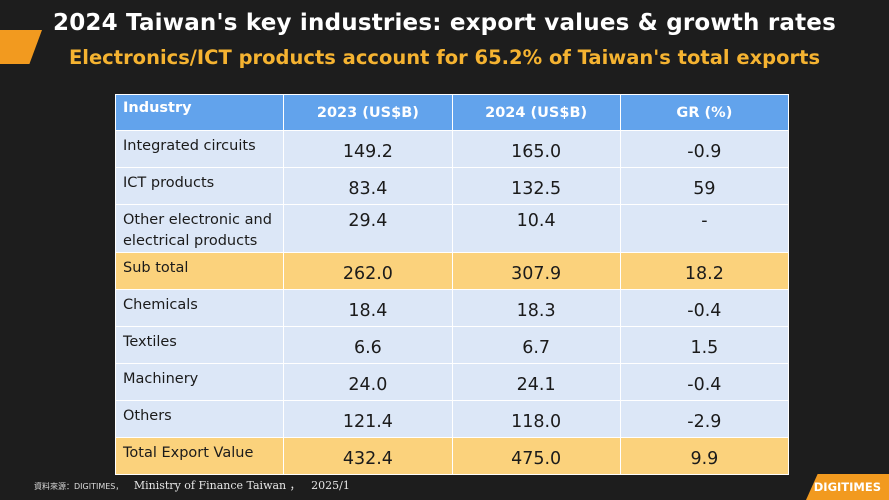 This screenshot has width=889, height=500. What do you see at coordinates (536, 382) in the screenshot?
I see `value-2024: 24.1` at bounding box center [536, 382].